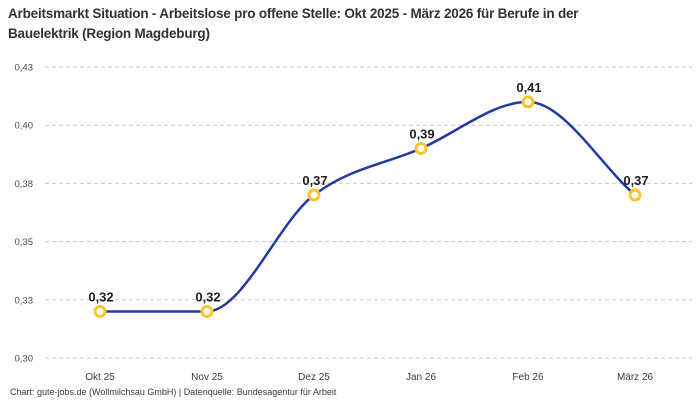  Describe the element at coordinates (207, 377) in the screenshot. I see `x-tick-label: Nov 25` at that location.